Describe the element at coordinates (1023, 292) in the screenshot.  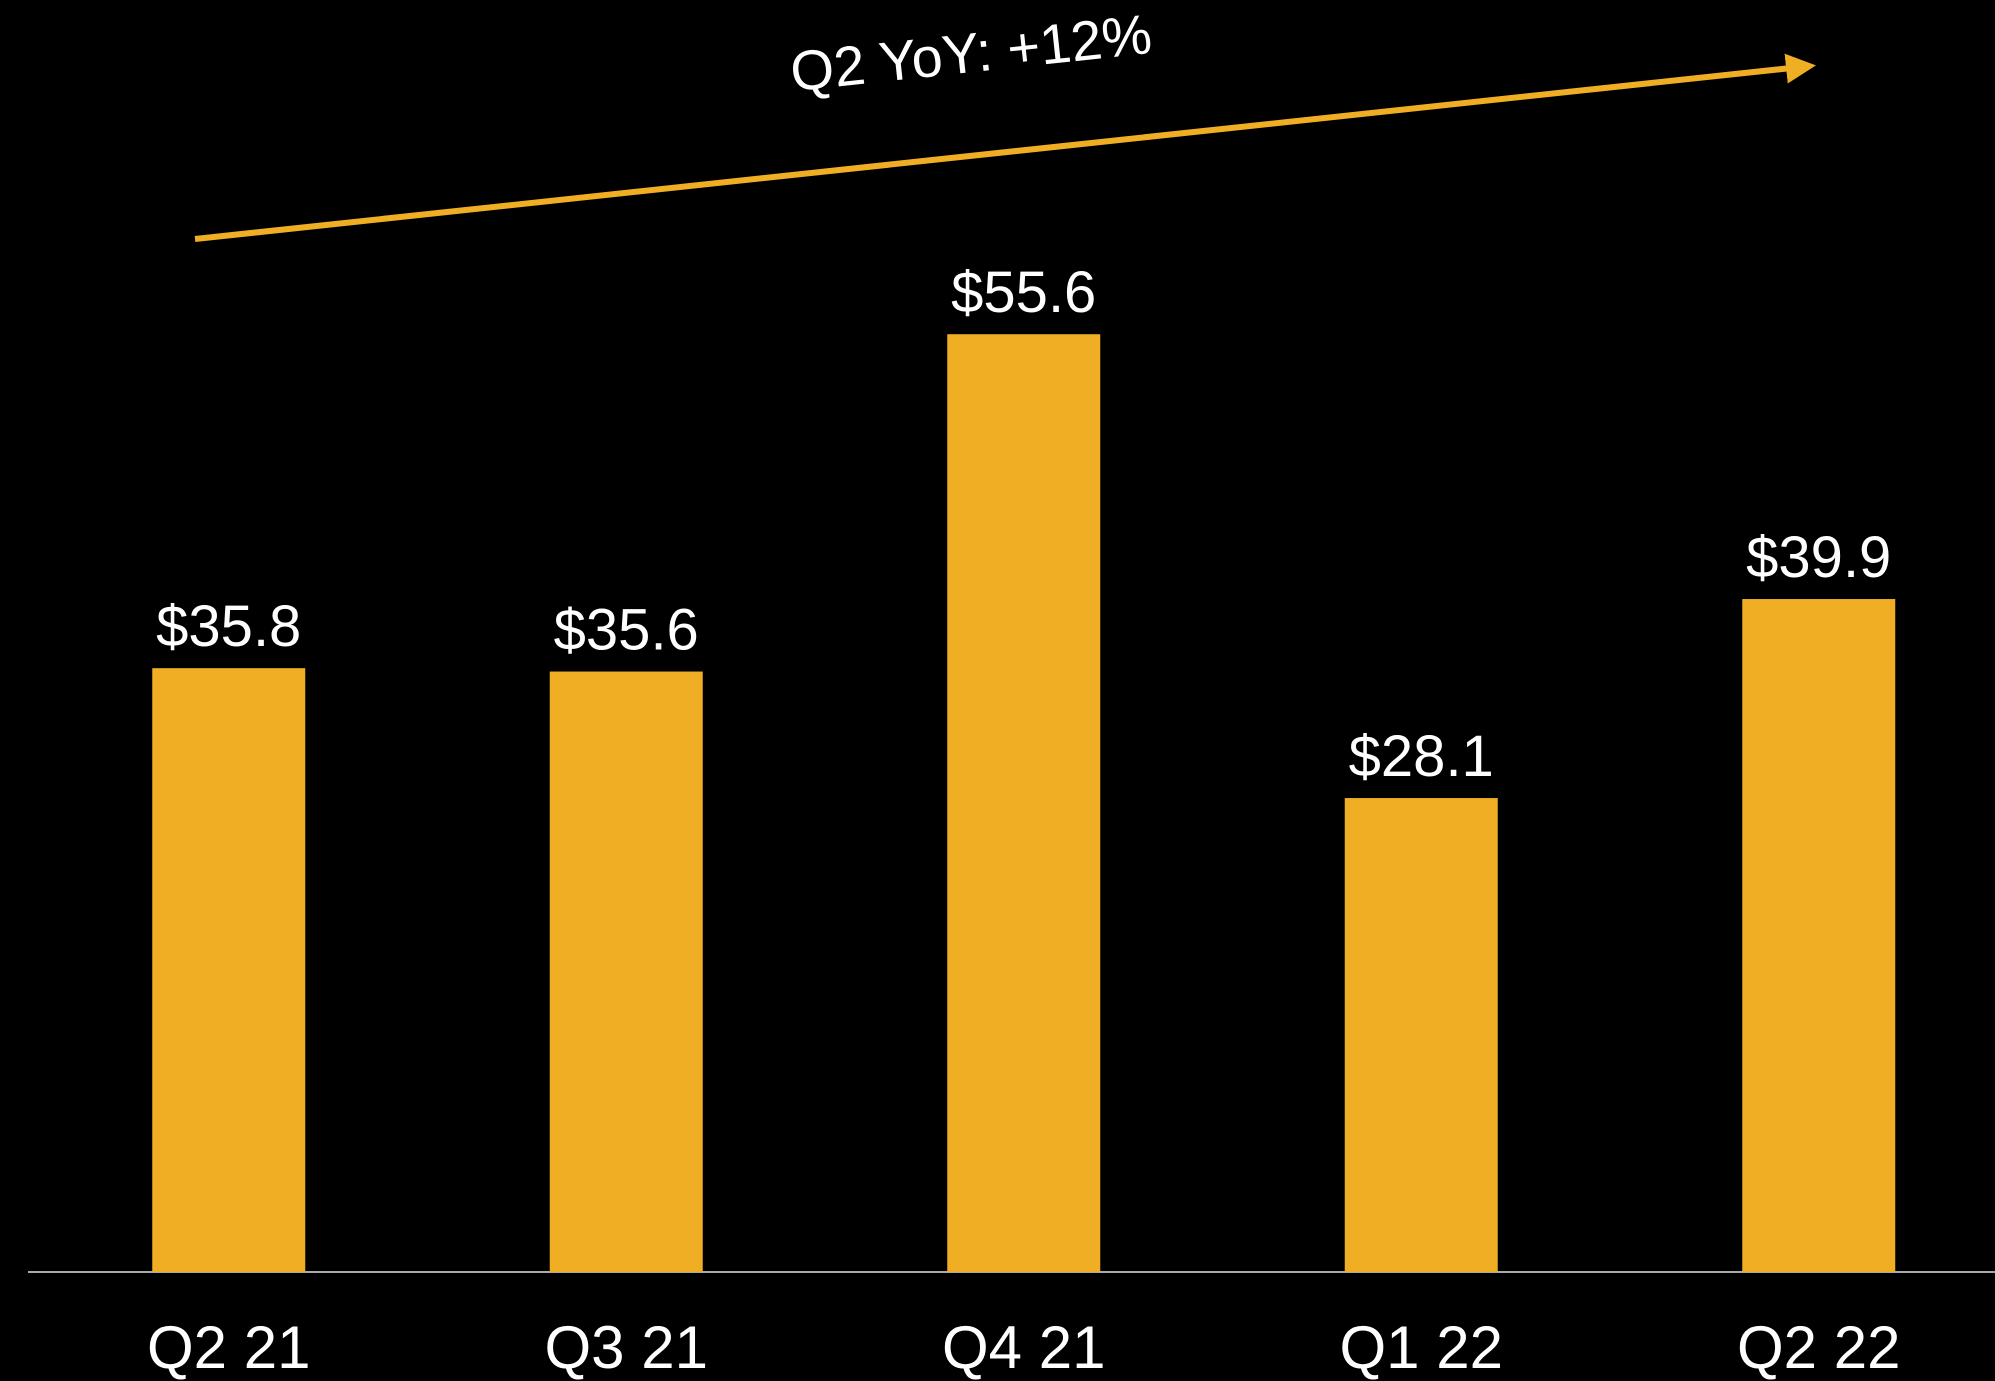
I see `value-label: $55.6` at that location.